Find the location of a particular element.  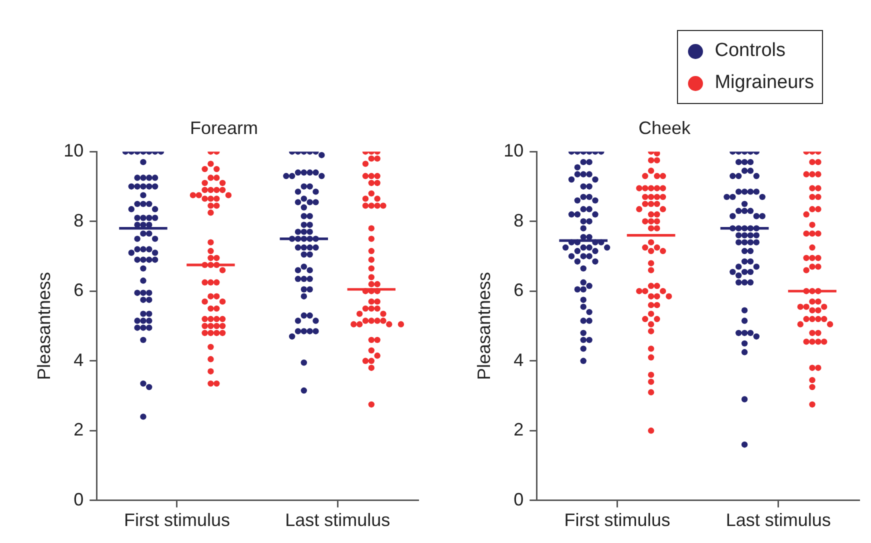

legend-label: Controls is located at coordinates (750, 51).